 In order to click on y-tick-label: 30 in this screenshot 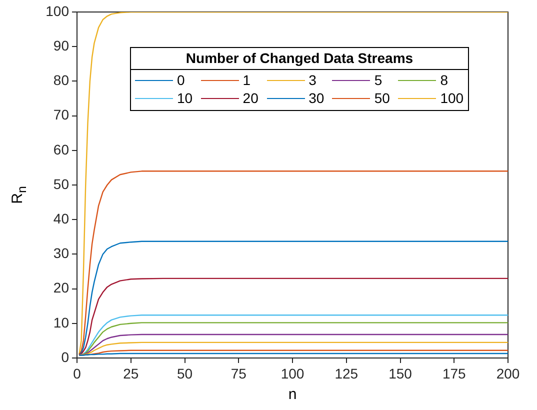, I will do `click(61, 253)`.